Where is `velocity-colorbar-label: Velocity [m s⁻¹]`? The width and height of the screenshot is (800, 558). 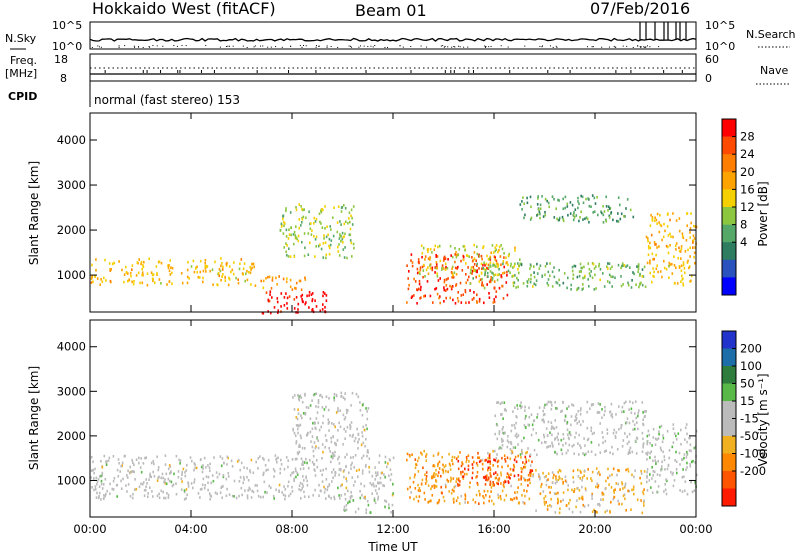
velocity-colorbar-label: Velocity [m s⁻¹] is located at coordinates (763, 419).